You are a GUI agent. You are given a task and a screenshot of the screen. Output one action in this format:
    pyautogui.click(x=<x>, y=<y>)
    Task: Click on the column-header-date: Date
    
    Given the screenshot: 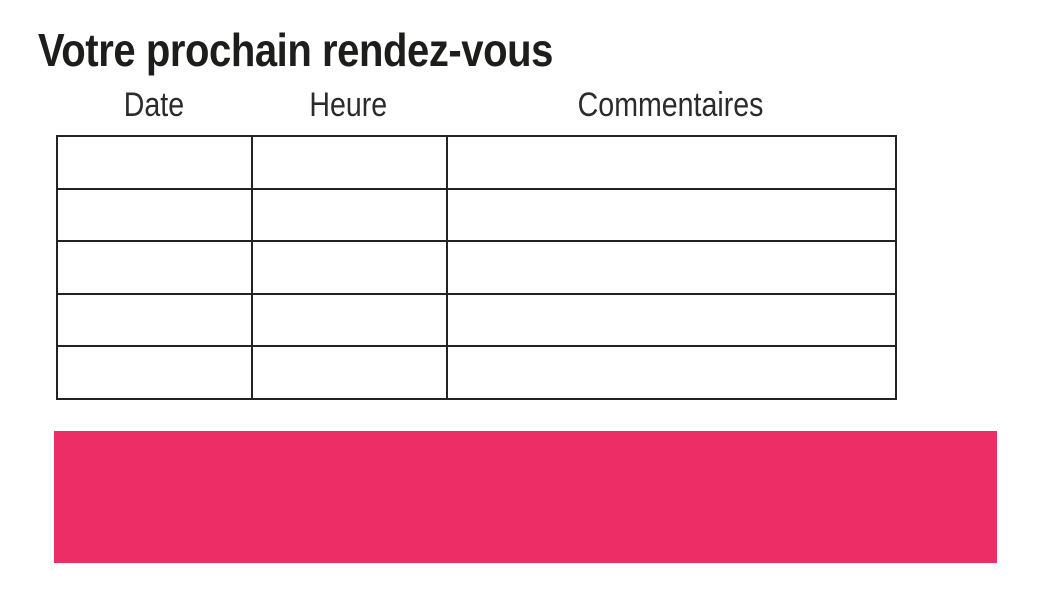 What is the action you would take?
    pyautogui.click(x=153, y=105)
    